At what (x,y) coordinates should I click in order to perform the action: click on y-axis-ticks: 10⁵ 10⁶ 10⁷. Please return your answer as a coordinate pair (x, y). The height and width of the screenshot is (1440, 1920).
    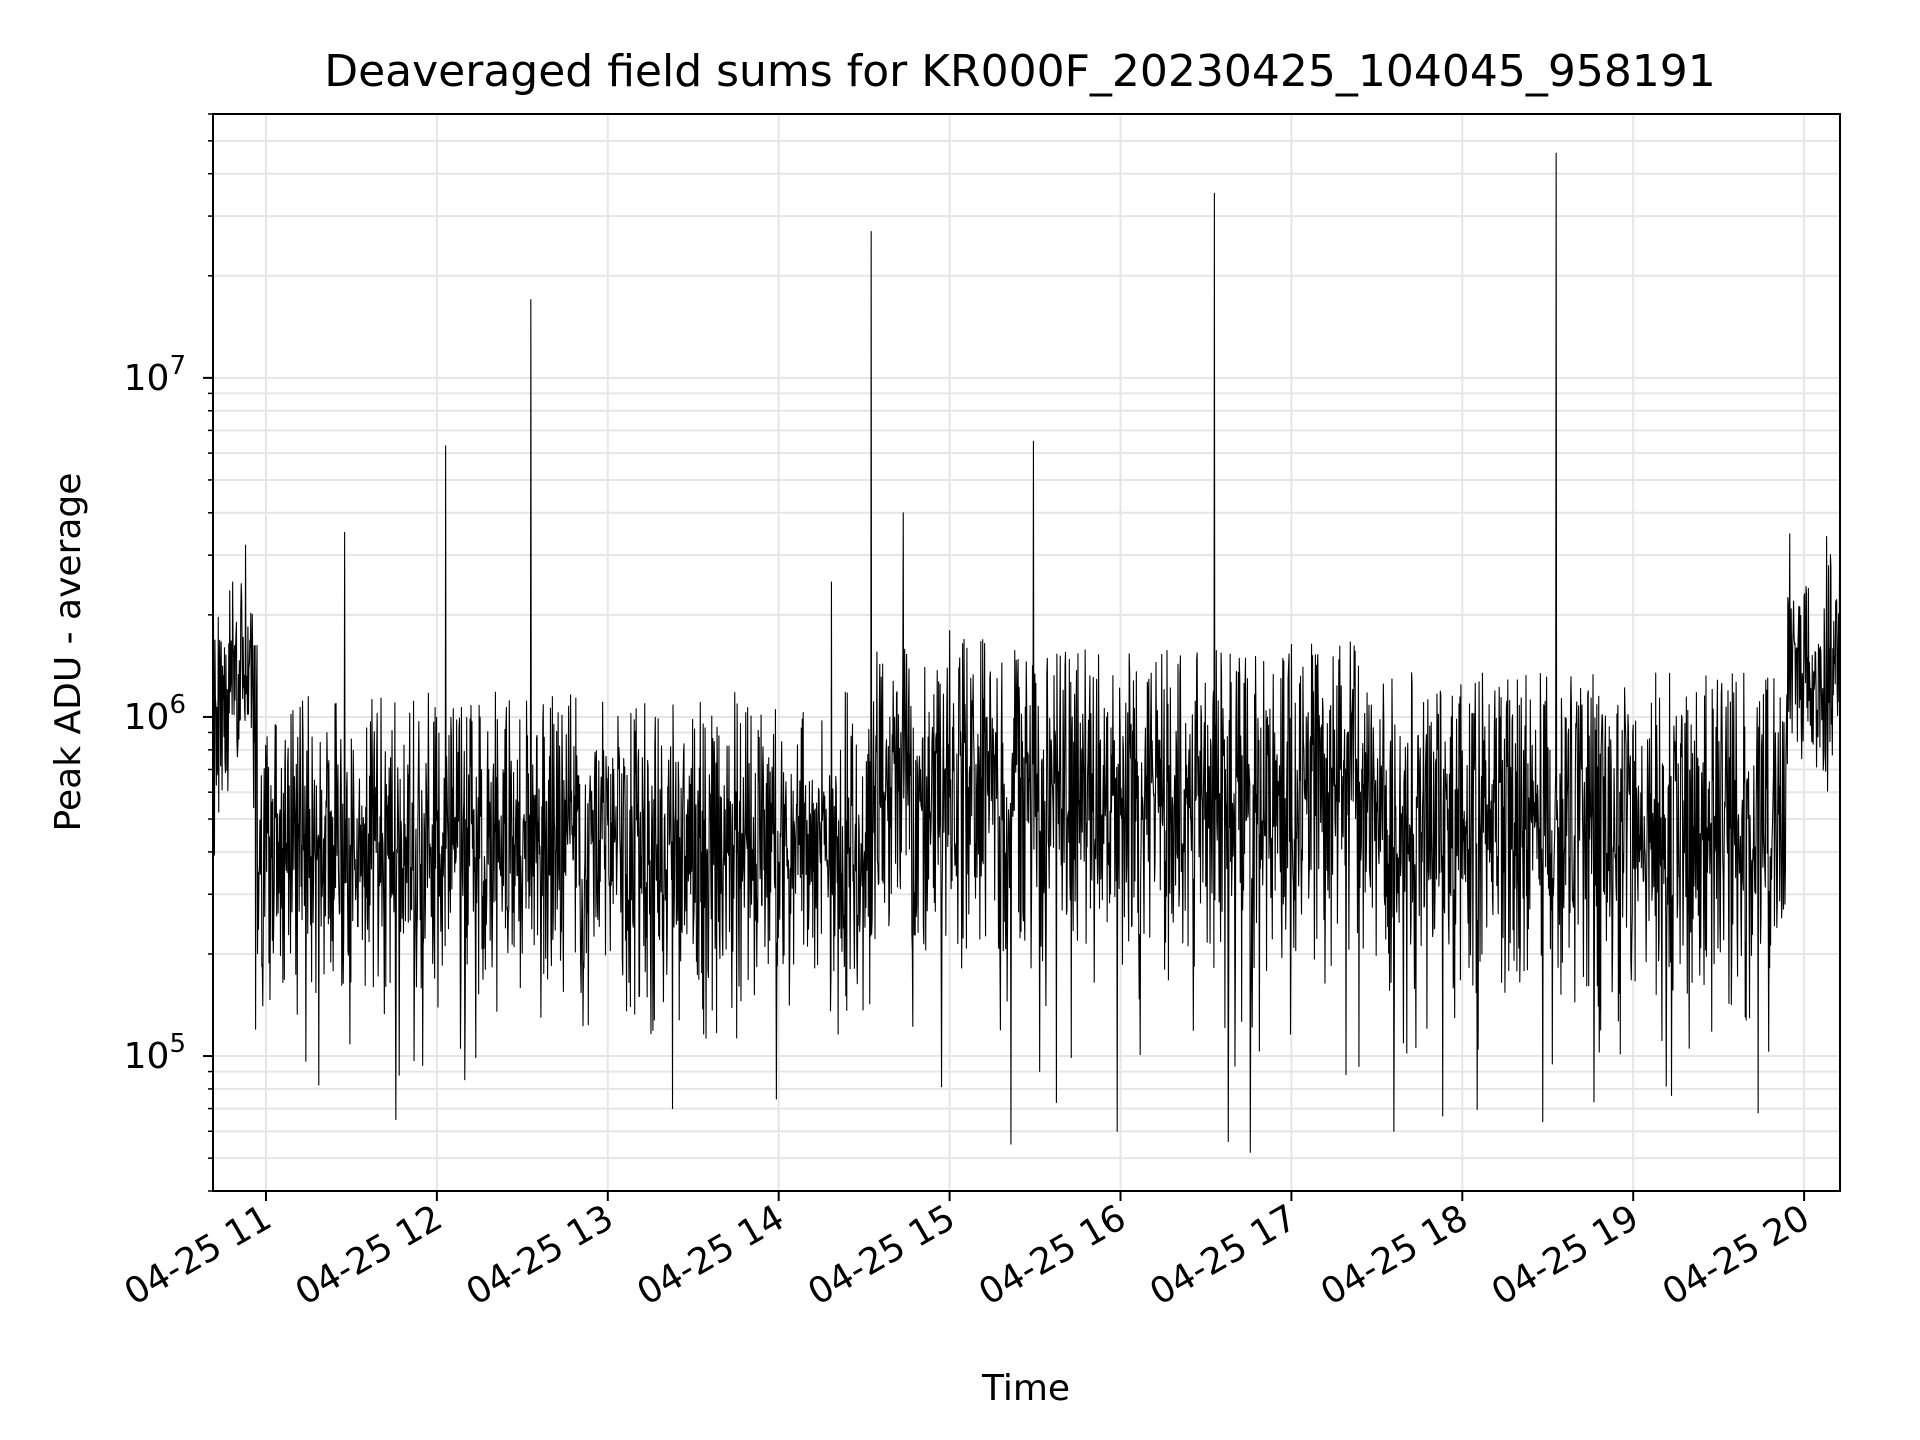
    Looking at the image, I should click on (168, 652).